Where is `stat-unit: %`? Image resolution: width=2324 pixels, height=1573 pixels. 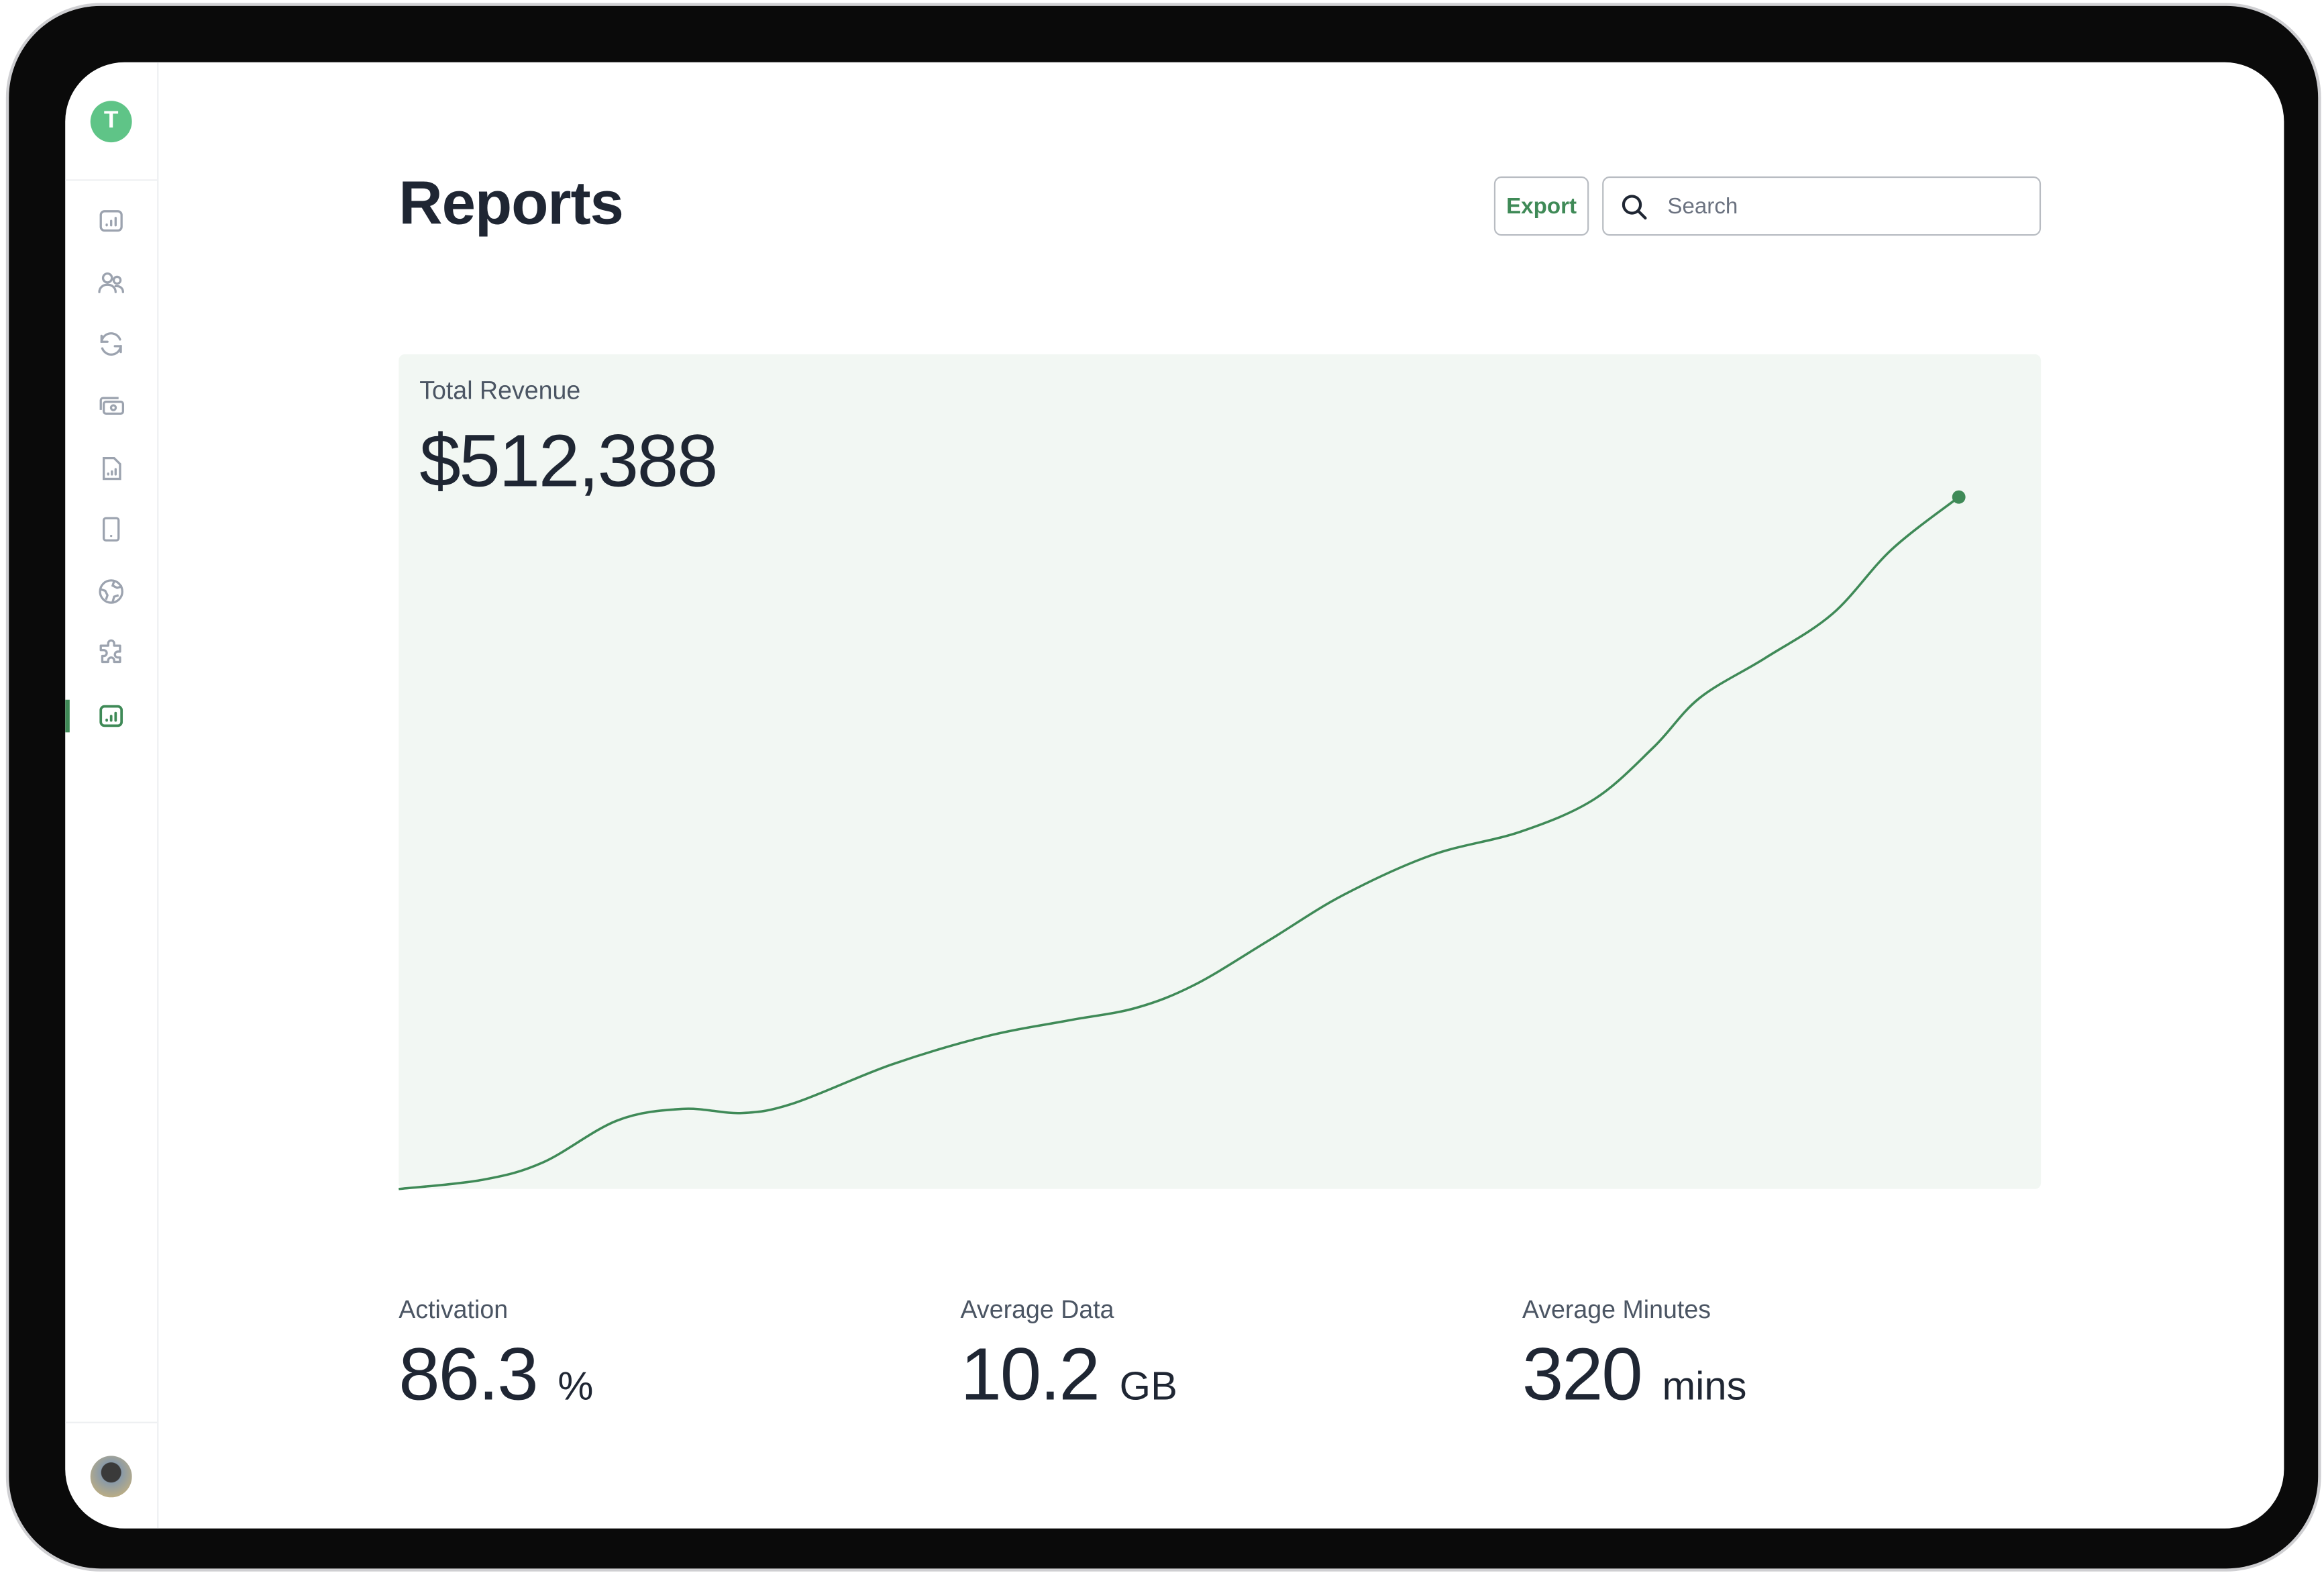
stat-unit: % is located at coordinates (576, 1386).